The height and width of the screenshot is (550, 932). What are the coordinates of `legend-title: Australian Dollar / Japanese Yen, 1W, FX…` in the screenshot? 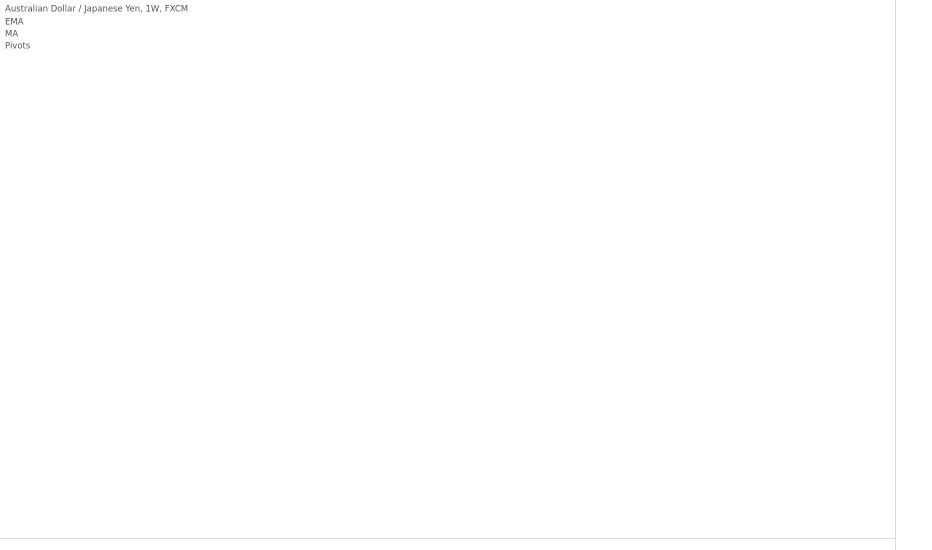 It's located at (96, 10).